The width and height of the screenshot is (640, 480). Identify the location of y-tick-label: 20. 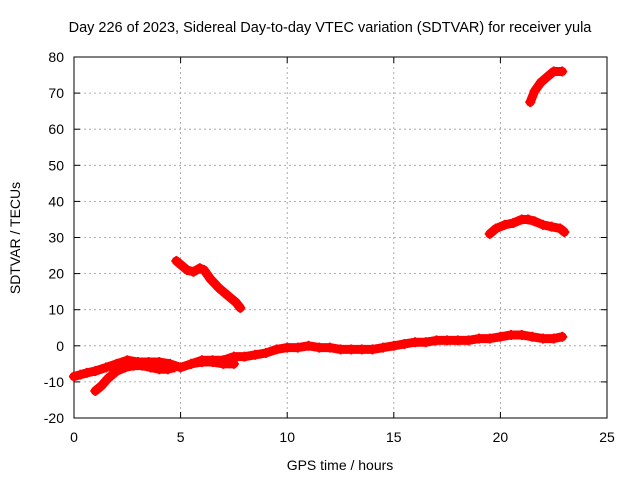
(56, 274).